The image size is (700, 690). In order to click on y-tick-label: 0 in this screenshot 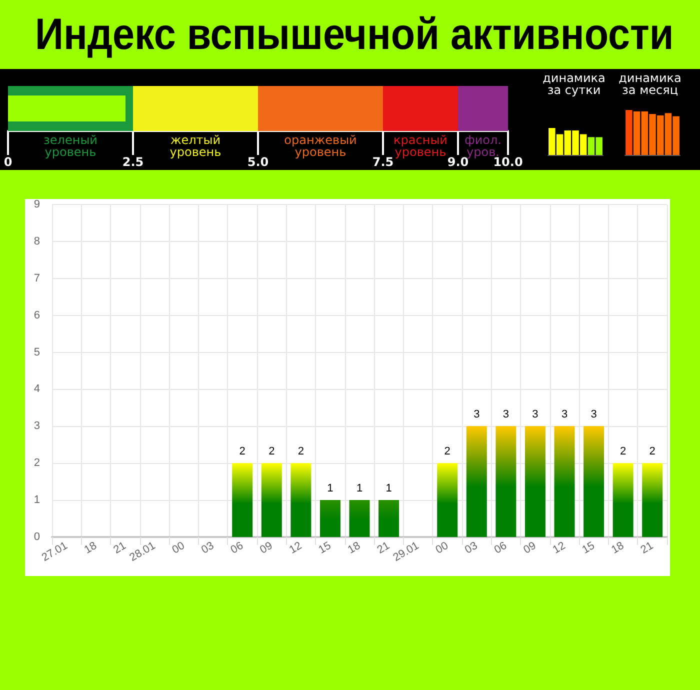, I will do `click(37, 537)`.